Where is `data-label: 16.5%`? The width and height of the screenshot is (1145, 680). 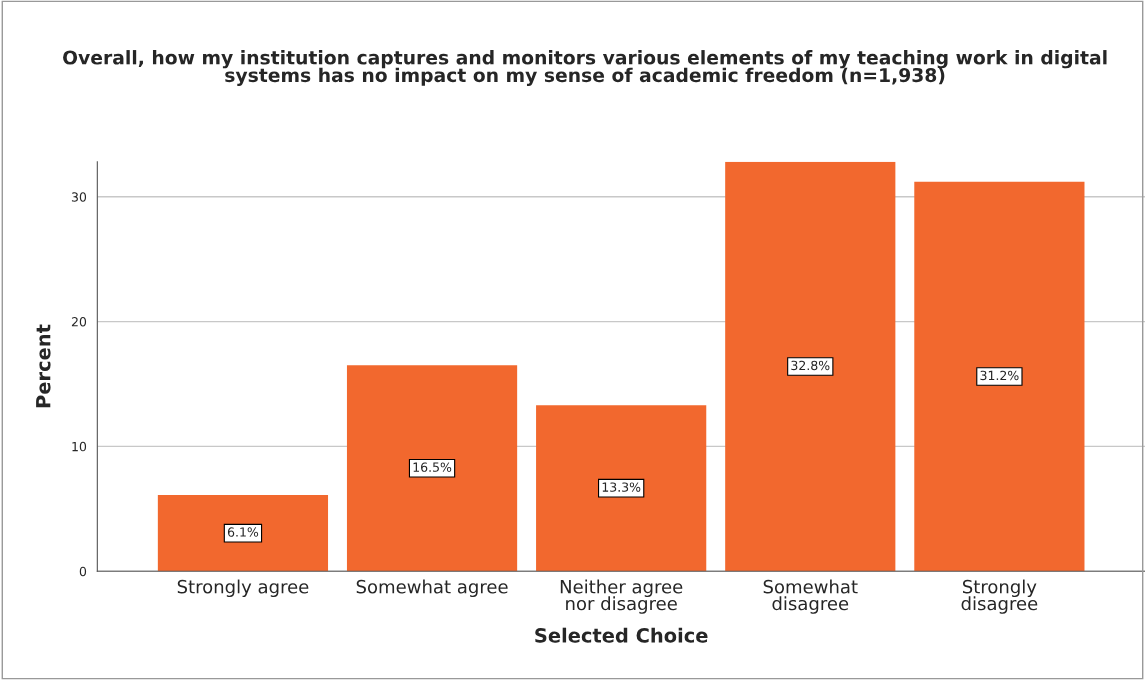
data-label: 16.5% is located at coordinates (432, 467).